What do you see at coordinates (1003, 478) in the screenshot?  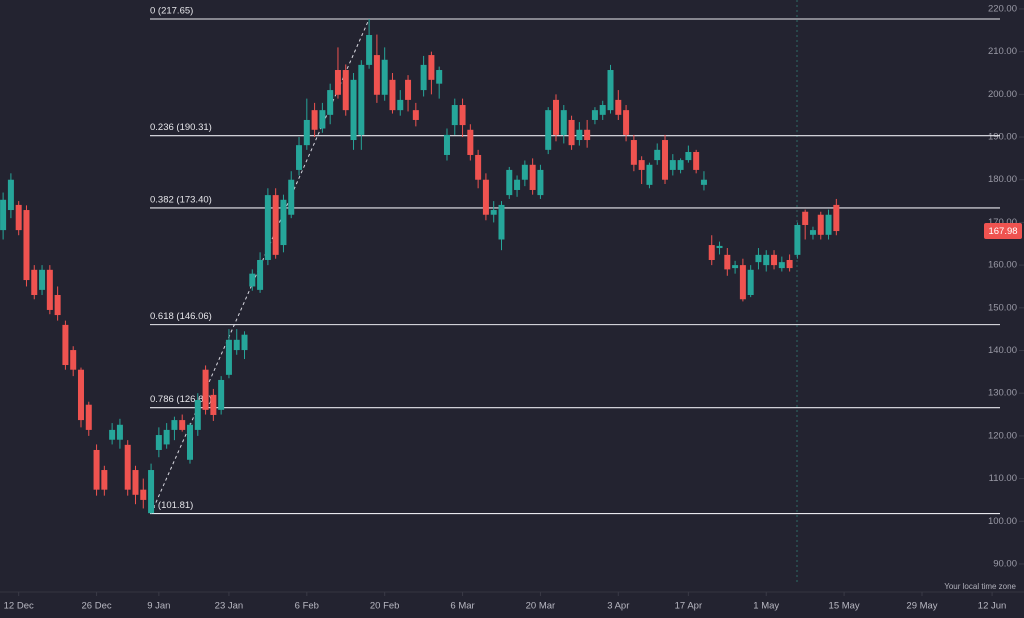 I see `y-tick-label: 110.00` at bounding box center [1003, 478].